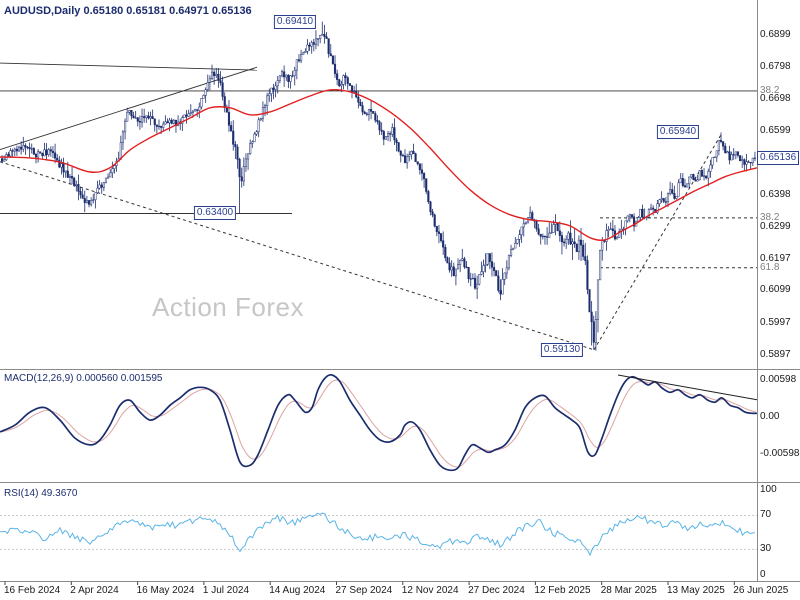 The height and width of the screenshot is (600, 800). What do you see at coordinates (780, 453) in the screenshot?
I see `macd-axis-label: -0.00598` at bounding box center [780, 453].